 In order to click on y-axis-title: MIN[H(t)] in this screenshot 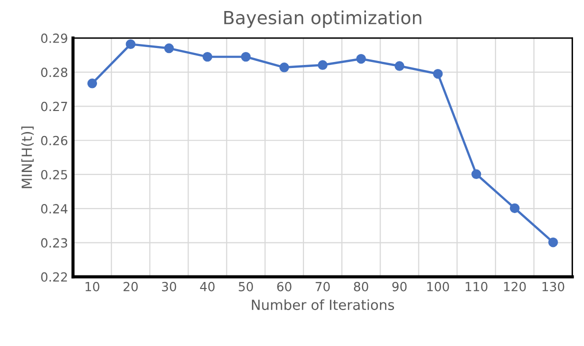, I will do `click(27, 157)`.